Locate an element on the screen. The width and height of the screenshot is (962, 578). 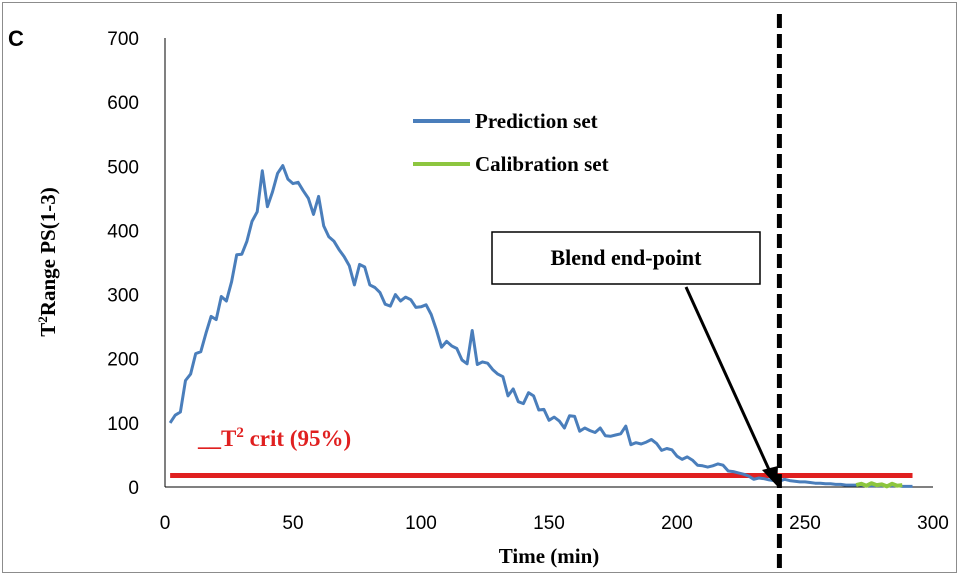
threshold-label: __T2 crit (95%) is located at coordinates (274, 438).